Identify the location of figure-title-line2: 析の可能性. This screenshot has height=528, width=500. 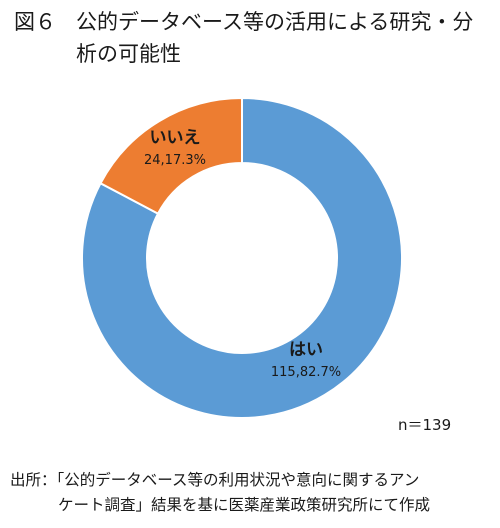
(128, 54).